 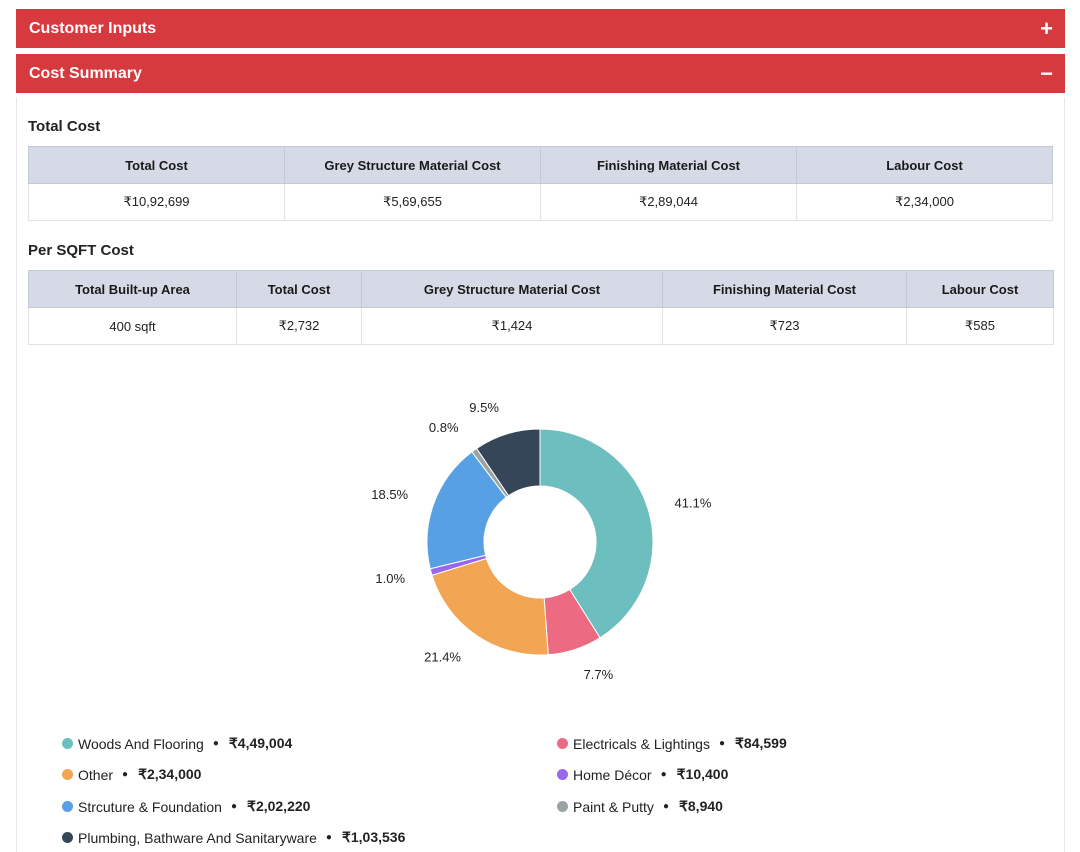 I want to click on slice-percentage-label: 9.5%, so click(x=484, y=407).